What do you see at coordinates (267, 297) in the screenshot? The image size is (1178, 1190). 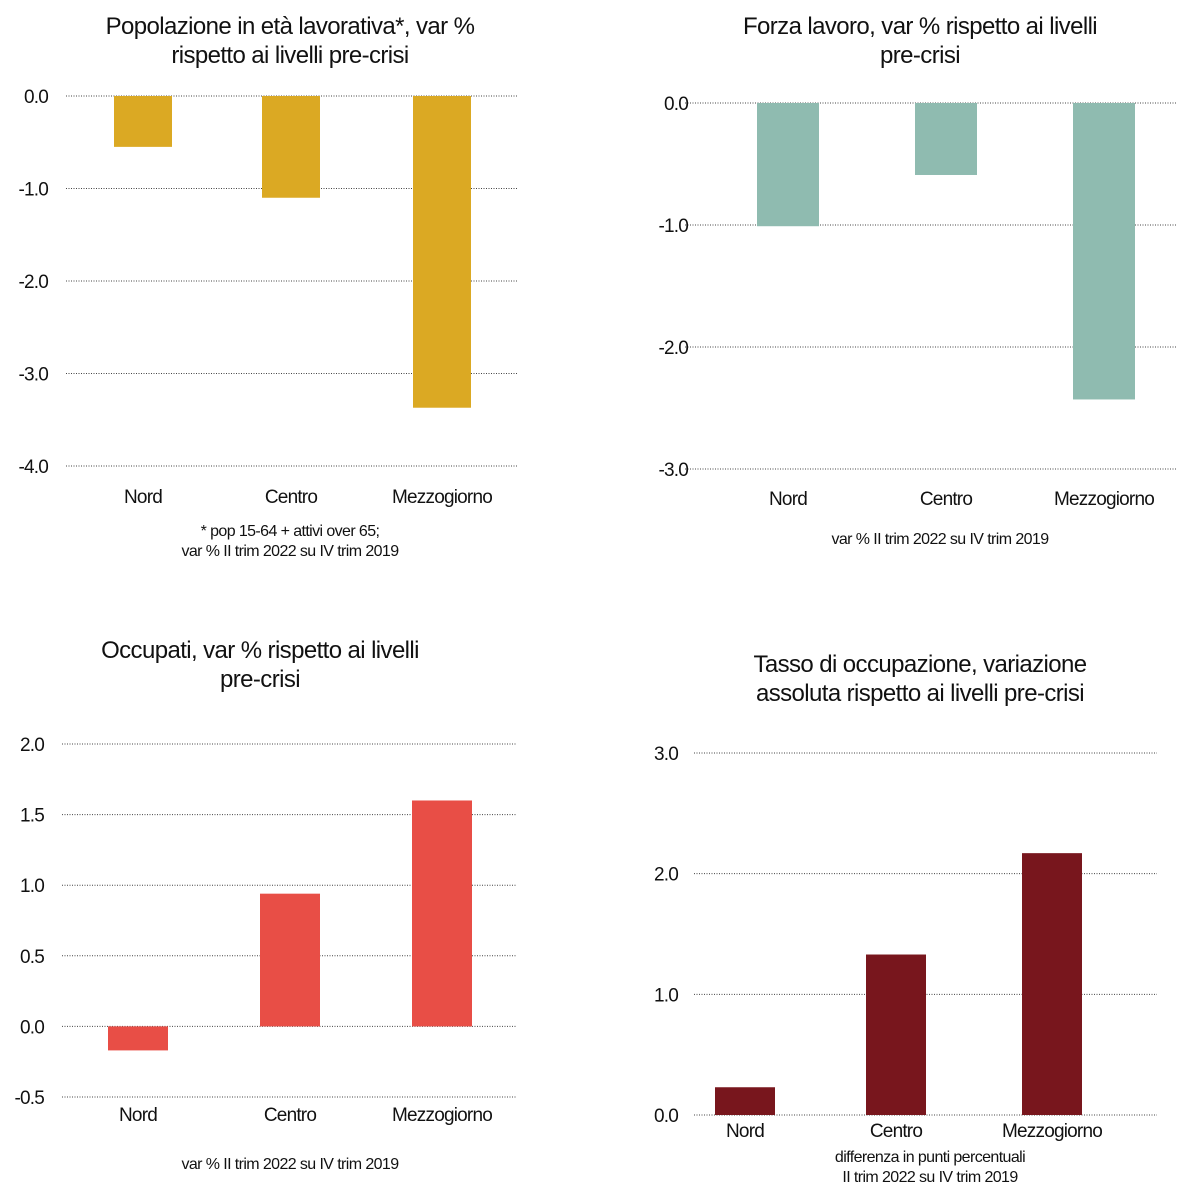 I see `bar-chart: 0.0 -1.0 -2.0 -3.0 -4.0 Nord Centro Mezzogiorno` at bounding box center [267, 297].